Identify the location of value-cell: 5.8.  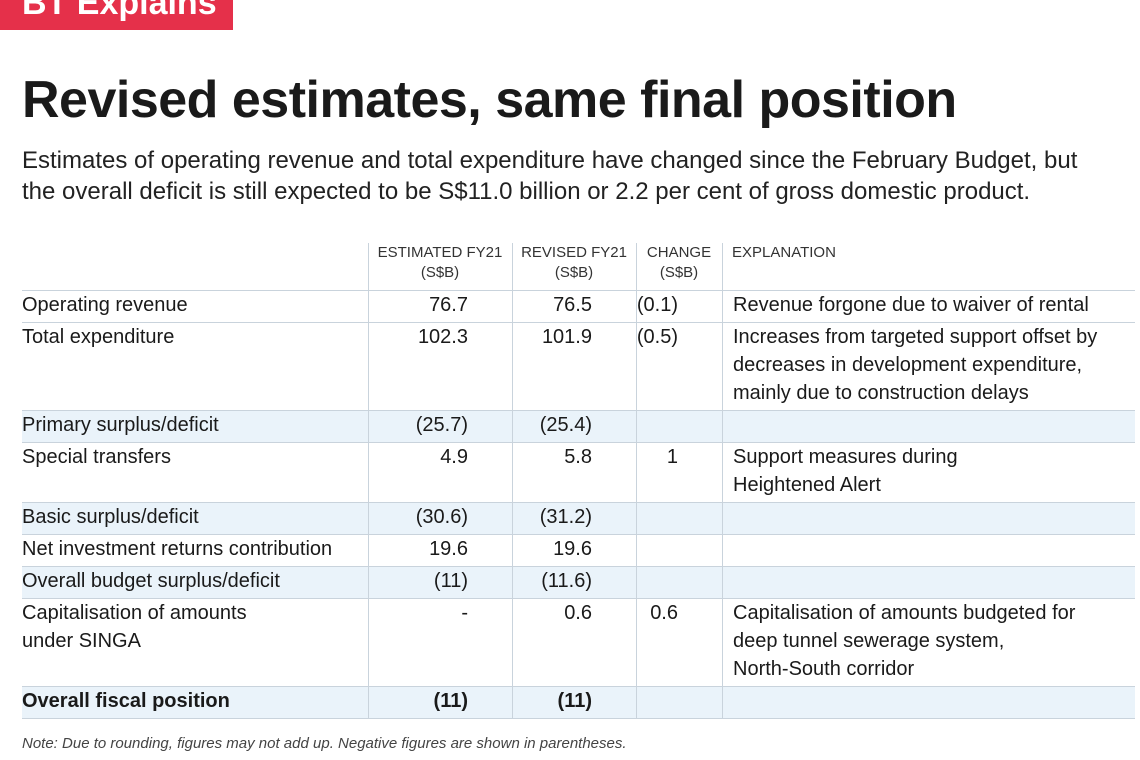
(578, 457).